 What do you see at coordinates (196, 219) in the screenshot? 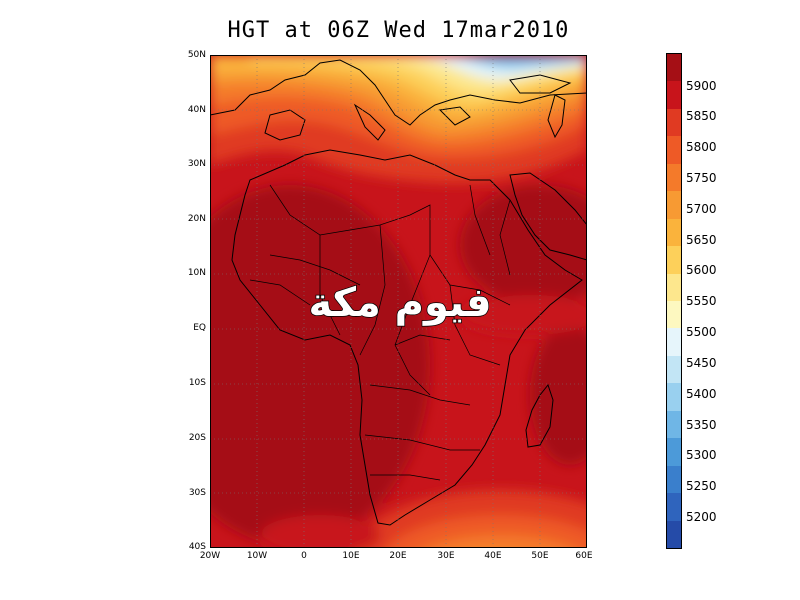
I see `lat-label-20n: 20N` at bounding box center [196, 219].